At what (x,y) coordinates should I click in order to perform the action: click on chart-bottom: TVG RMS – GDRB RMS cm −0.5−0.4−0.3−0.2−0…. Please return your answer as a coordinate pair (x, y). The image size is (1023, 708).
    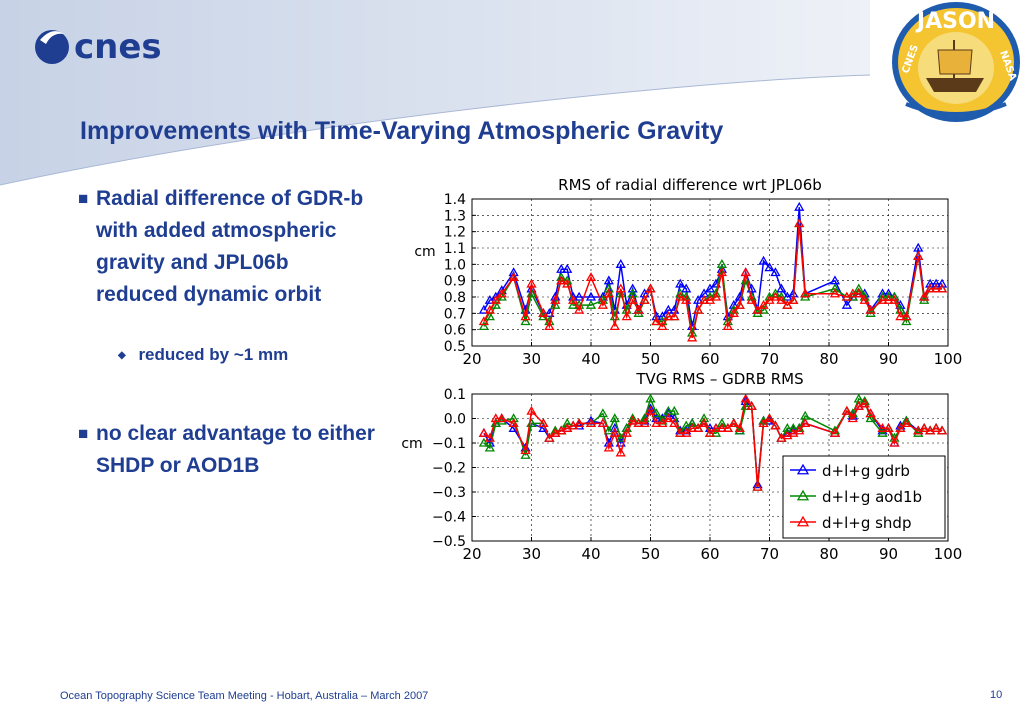
    Looking at the image, I should click on (681, 466).